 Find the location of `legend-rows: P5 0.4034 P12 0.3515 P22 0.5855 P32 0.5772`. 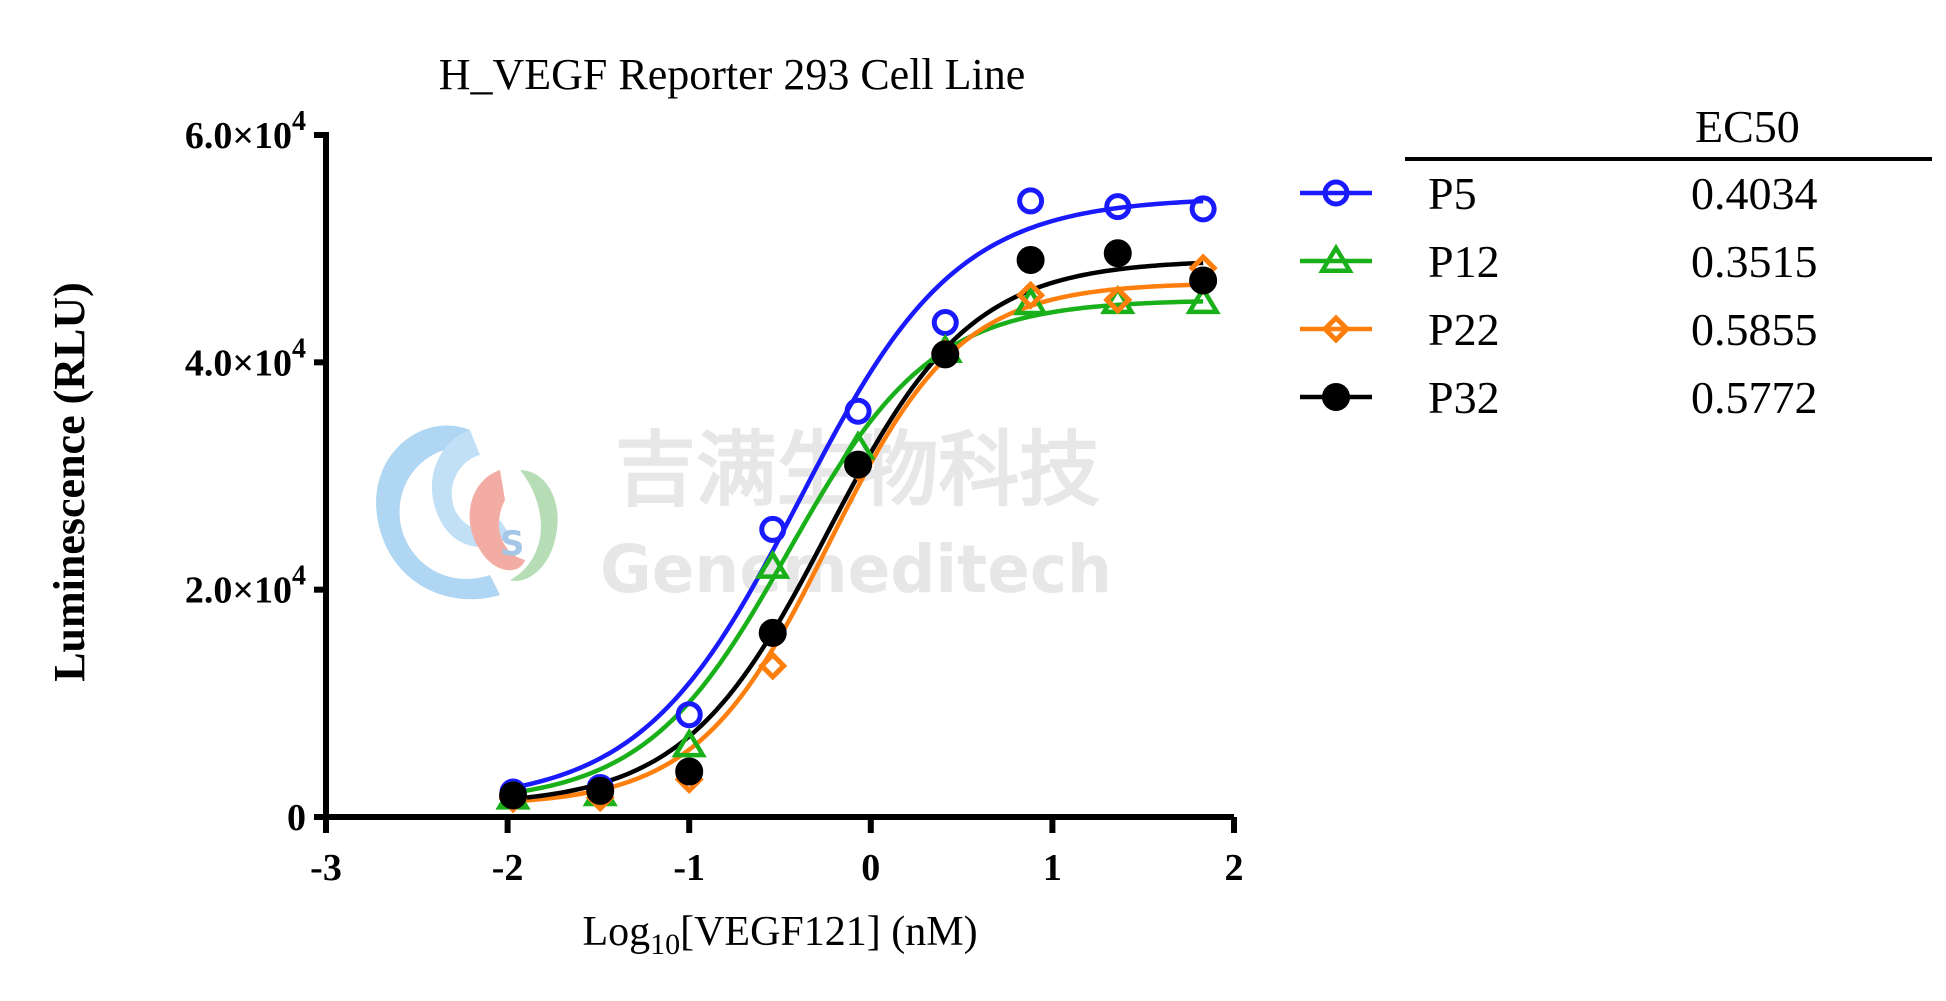

legend-rows: P5 0.4034 P12 0.3515 P22 0.5855 P32 0.5772 is located at coordinates (1559, 295).